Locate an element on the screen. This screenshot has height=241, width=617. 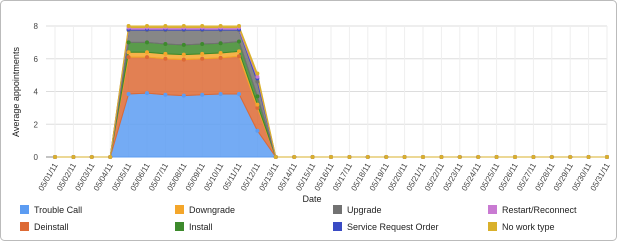
legend-label: Trouble Call is located at coordinates (58, 210).